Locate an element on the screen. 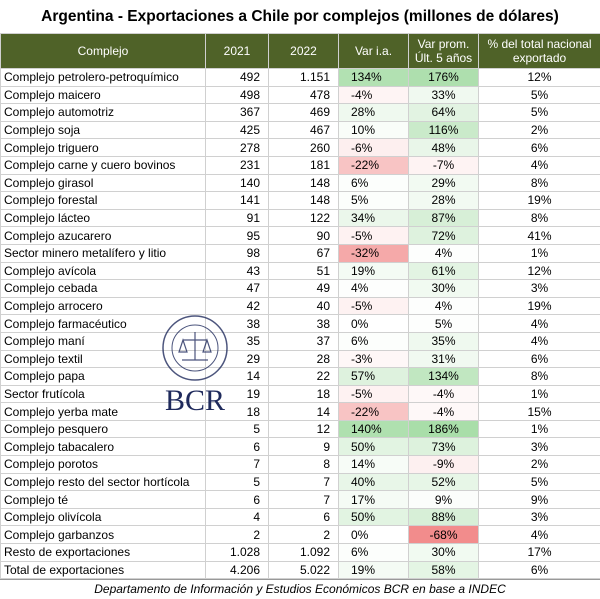  cell: Complejo pesquero is located at coordinates (103, 429).